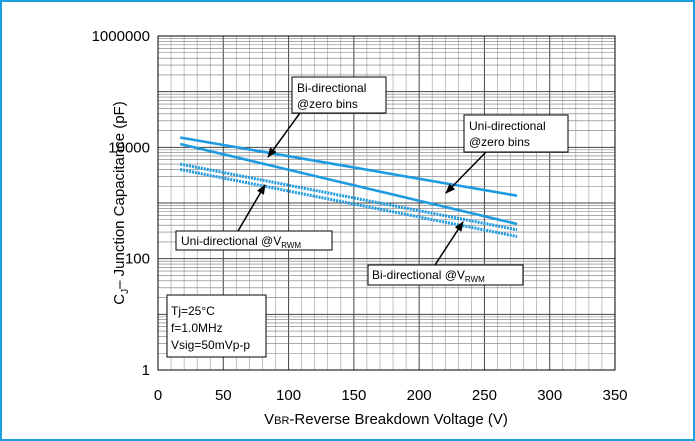 The height and width of the screenshot is (441, 695). I want to click on x-tick-label: 100, so click(288, 395).